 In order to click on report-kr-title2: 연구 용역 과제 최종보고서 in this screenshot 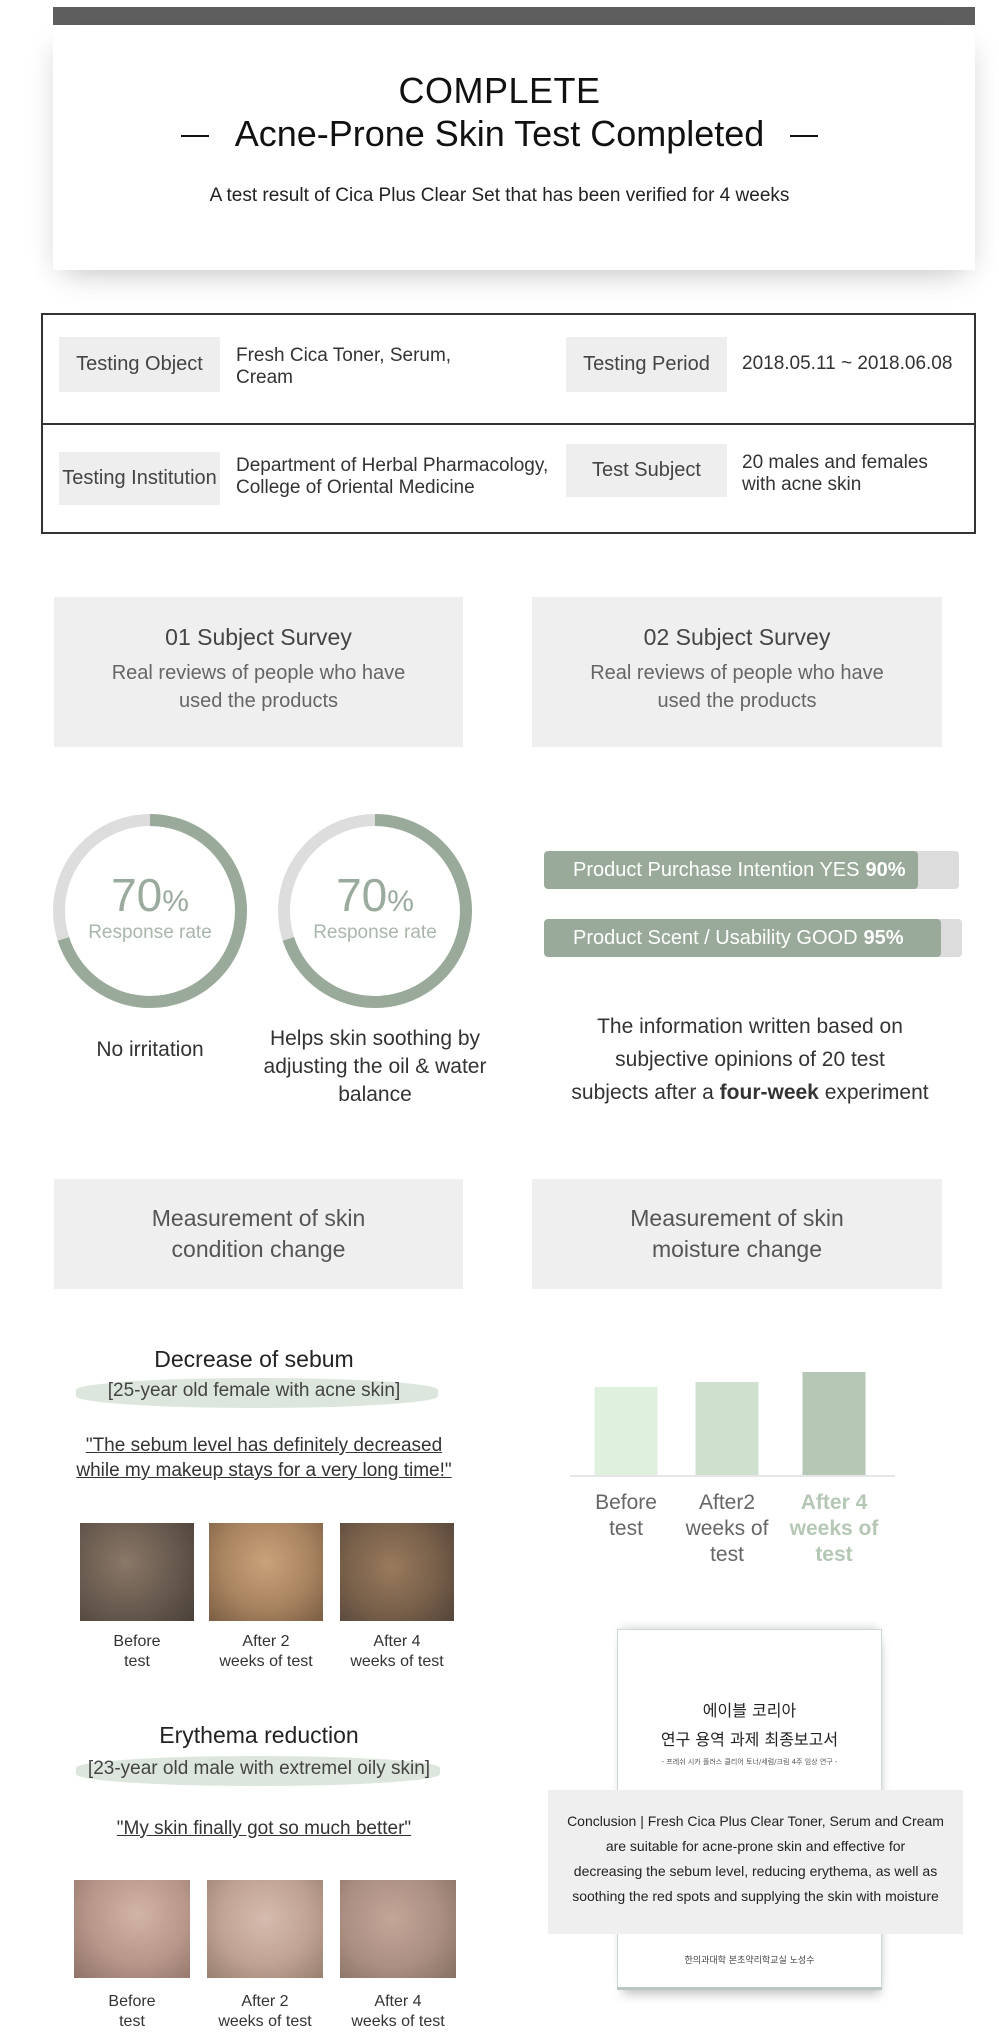, I will do `click(749, 1739)`.